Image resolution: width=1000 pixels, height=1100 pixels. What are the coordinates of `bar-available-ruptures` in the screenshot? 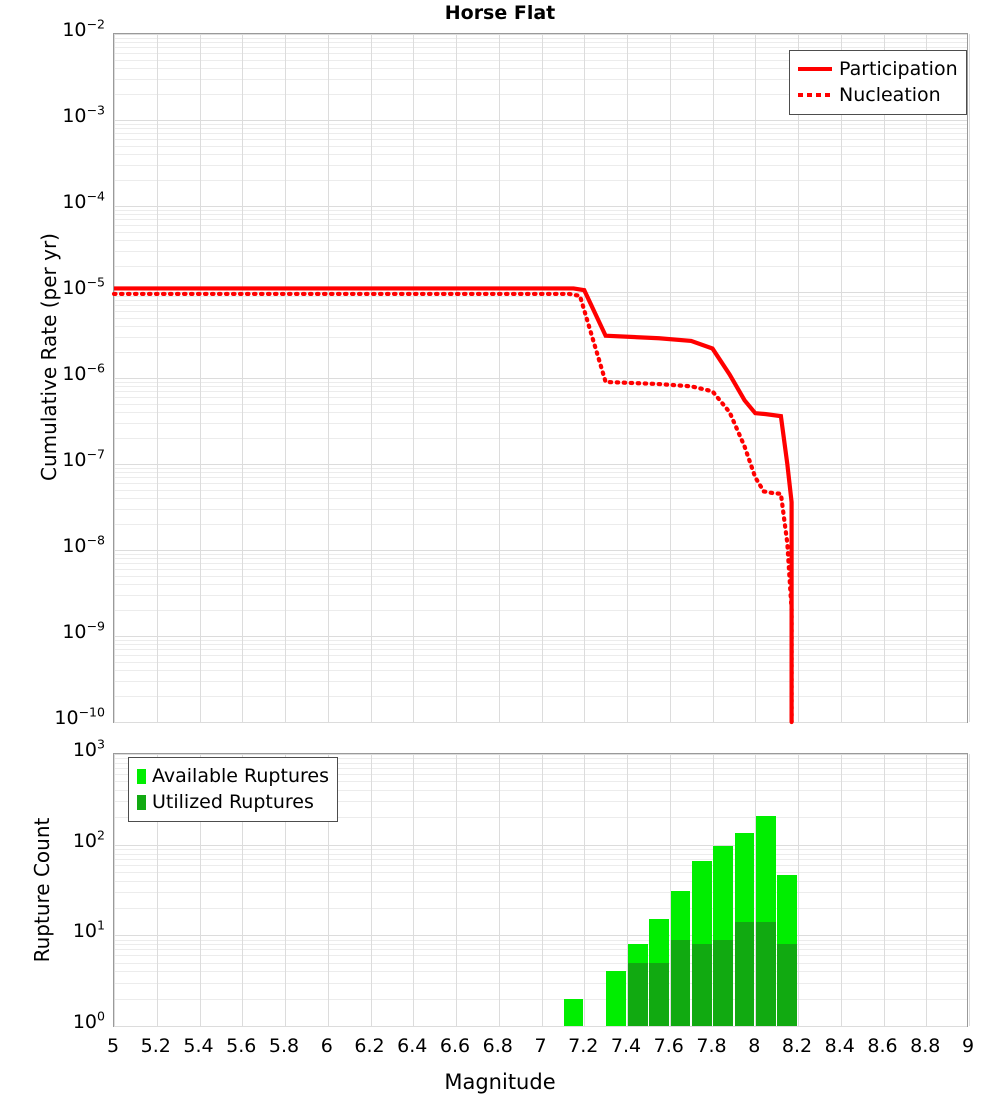 It's located at (573, 1012).